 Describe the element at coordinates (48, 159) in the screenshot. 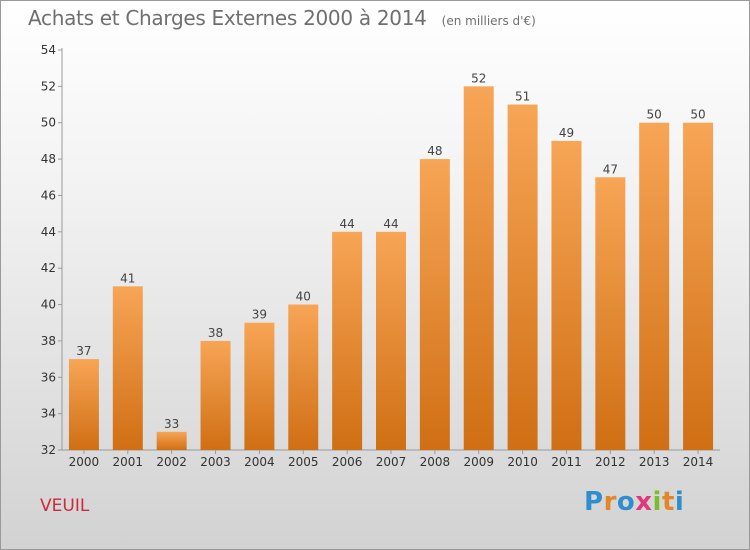

I see `y-tick-label: 48` at that location.